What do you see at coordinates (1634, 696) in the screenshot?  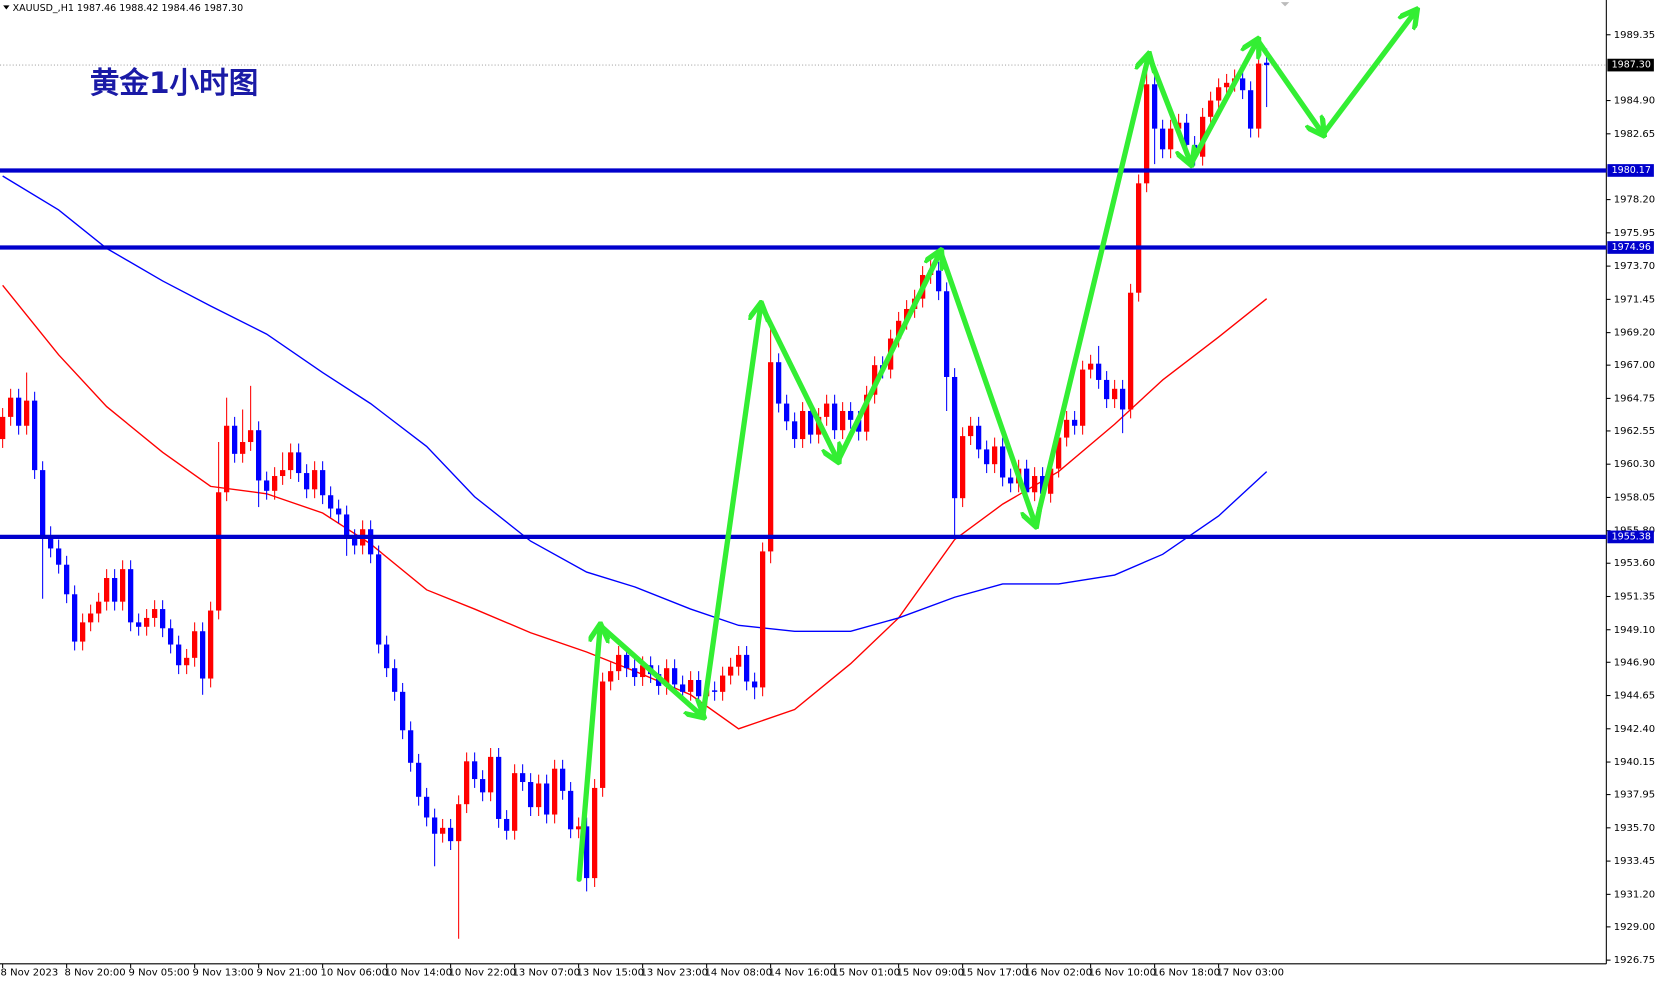 I see `y-tick-label: 1944.65` at bounding box center [1634, 696].